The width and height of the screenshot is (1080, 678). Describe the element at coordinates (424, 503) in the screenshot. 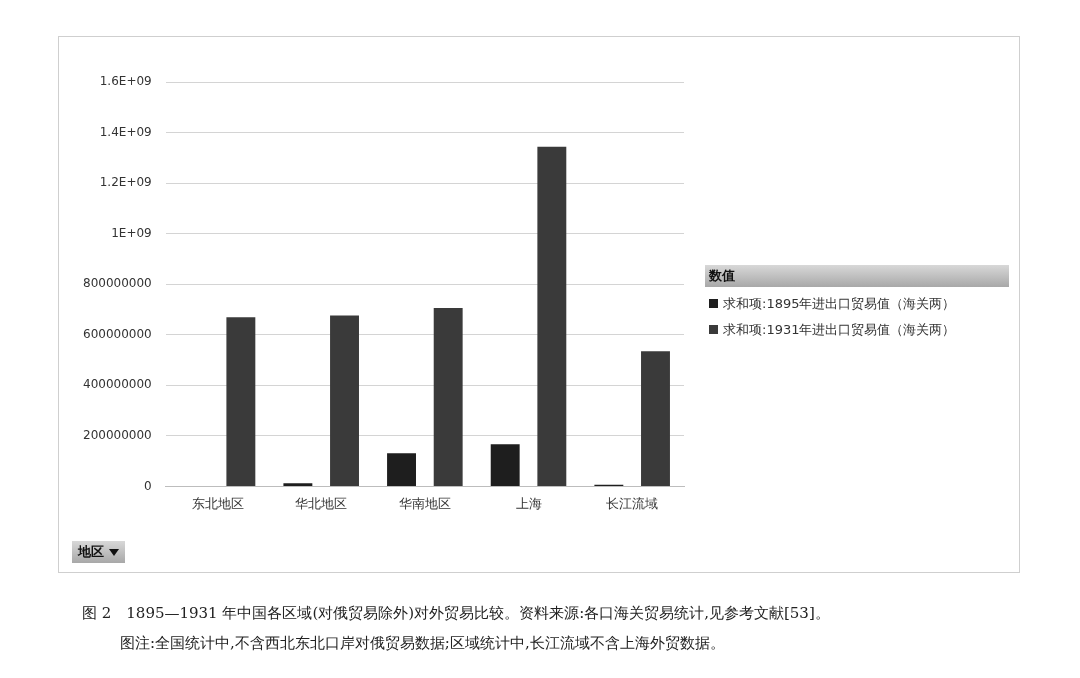

I see `x-tick-label: 华南地区` at that location.